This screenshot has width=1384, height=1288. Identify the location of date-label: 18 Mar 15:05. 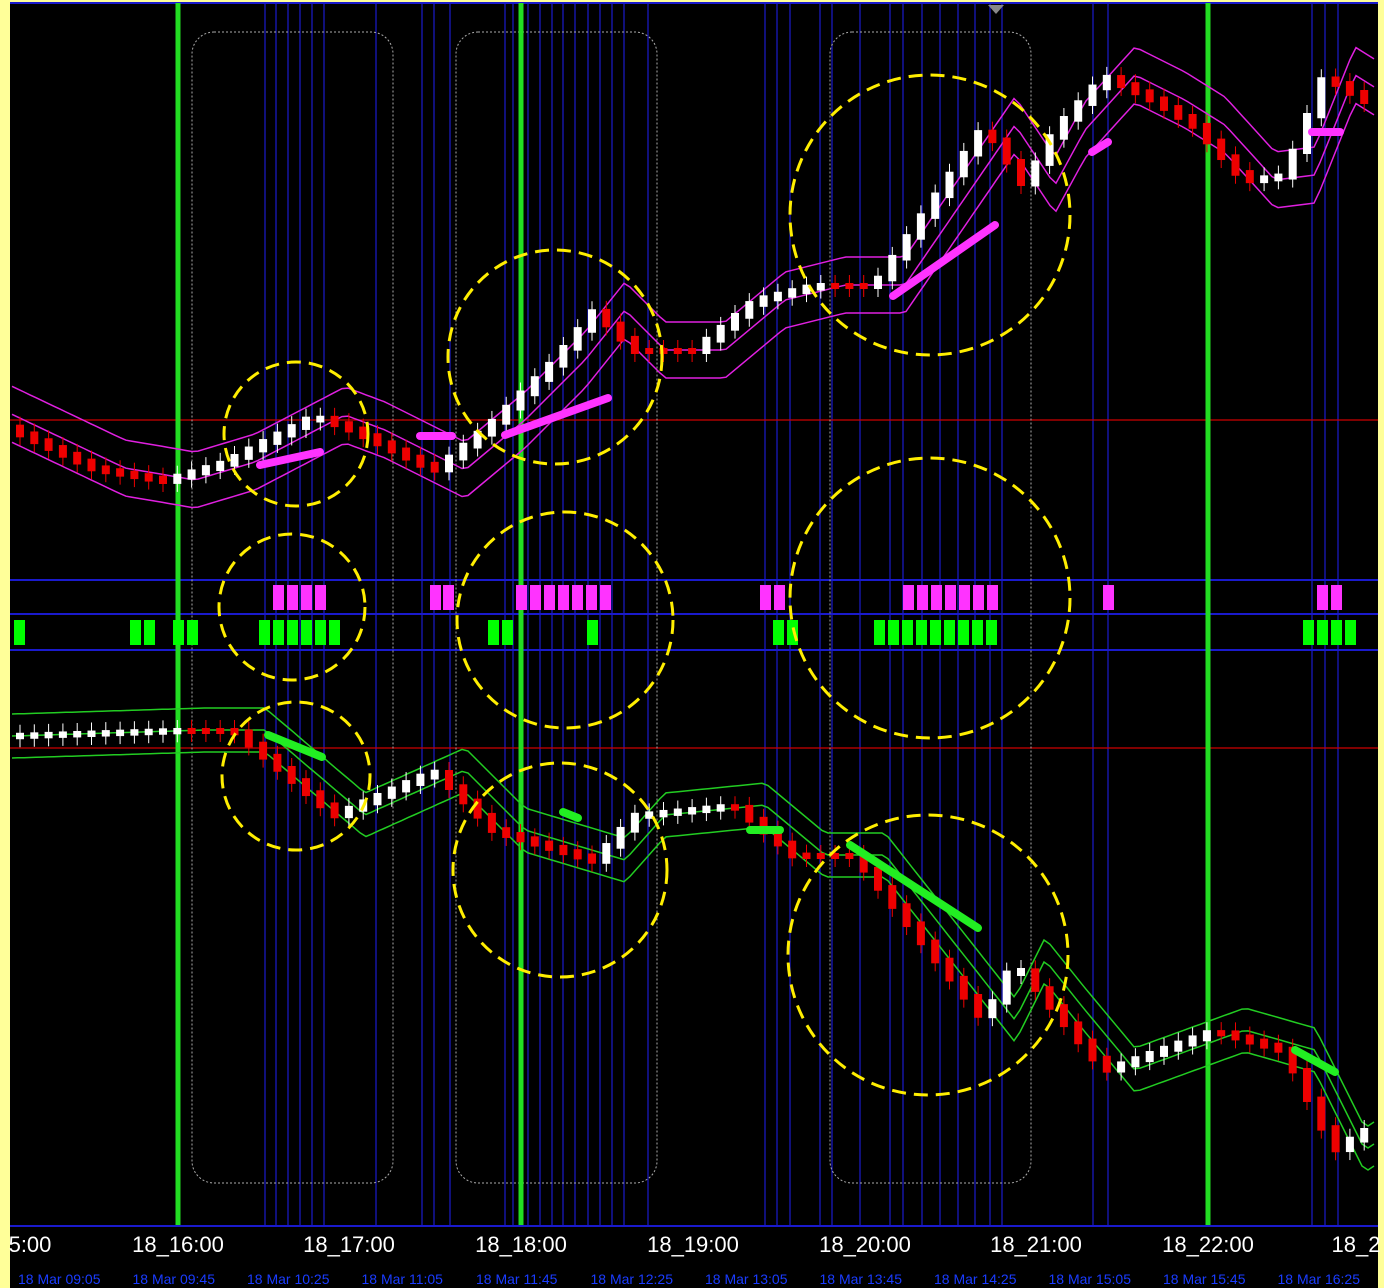
(1090, 1279).